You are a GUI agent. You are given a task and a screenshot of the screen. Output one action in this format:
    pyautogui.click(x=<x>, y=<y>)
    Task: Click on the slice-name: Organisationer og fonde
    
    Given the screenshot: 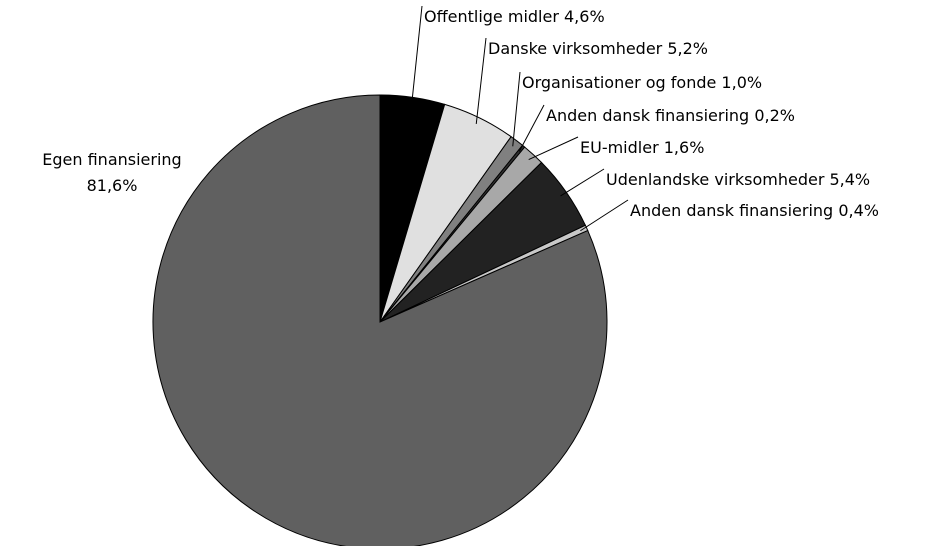 What is the action you would take?
    pyautogui.click(x=619, y=82)
    